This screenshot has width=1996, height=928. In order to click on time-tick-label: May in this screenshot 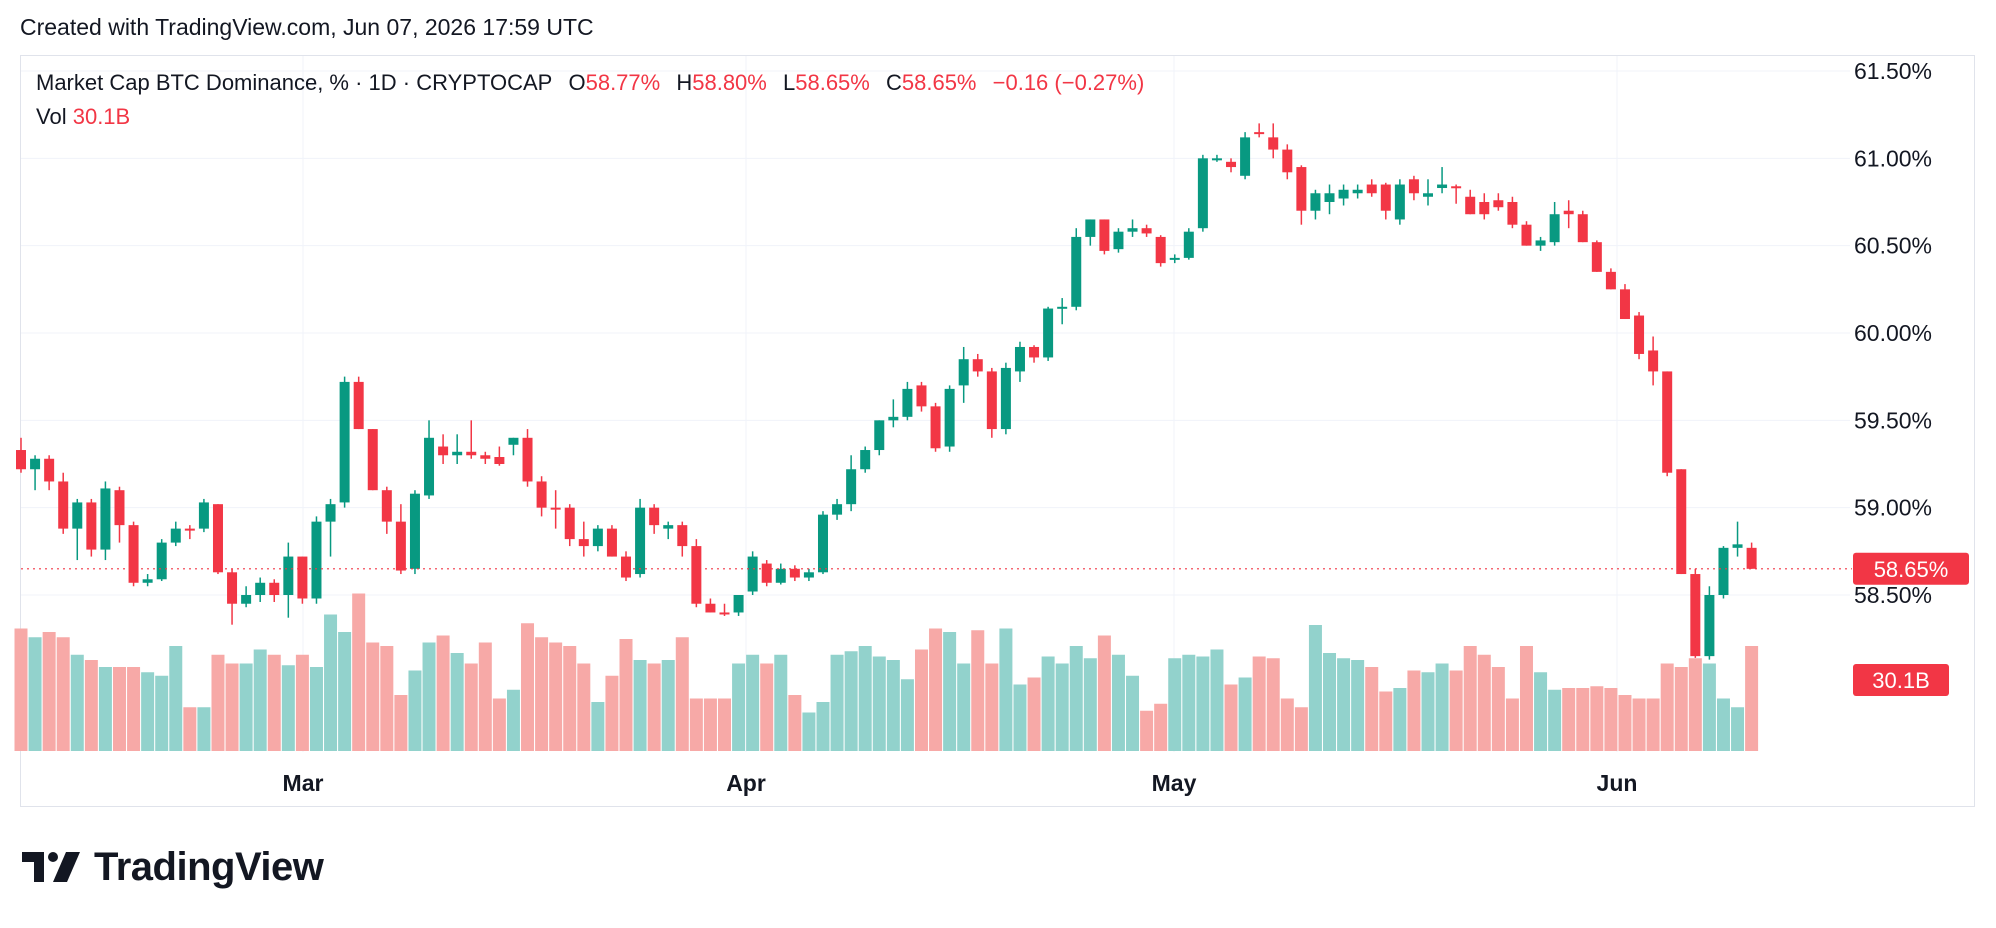, I will do `click(1174, 783)`.